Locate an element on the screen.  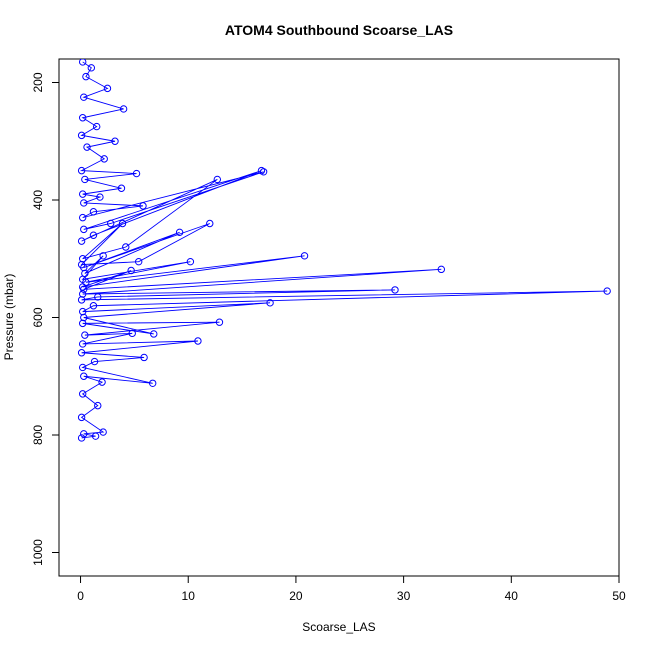
y-tick-label: 800 is located at coordinates (38, 435).